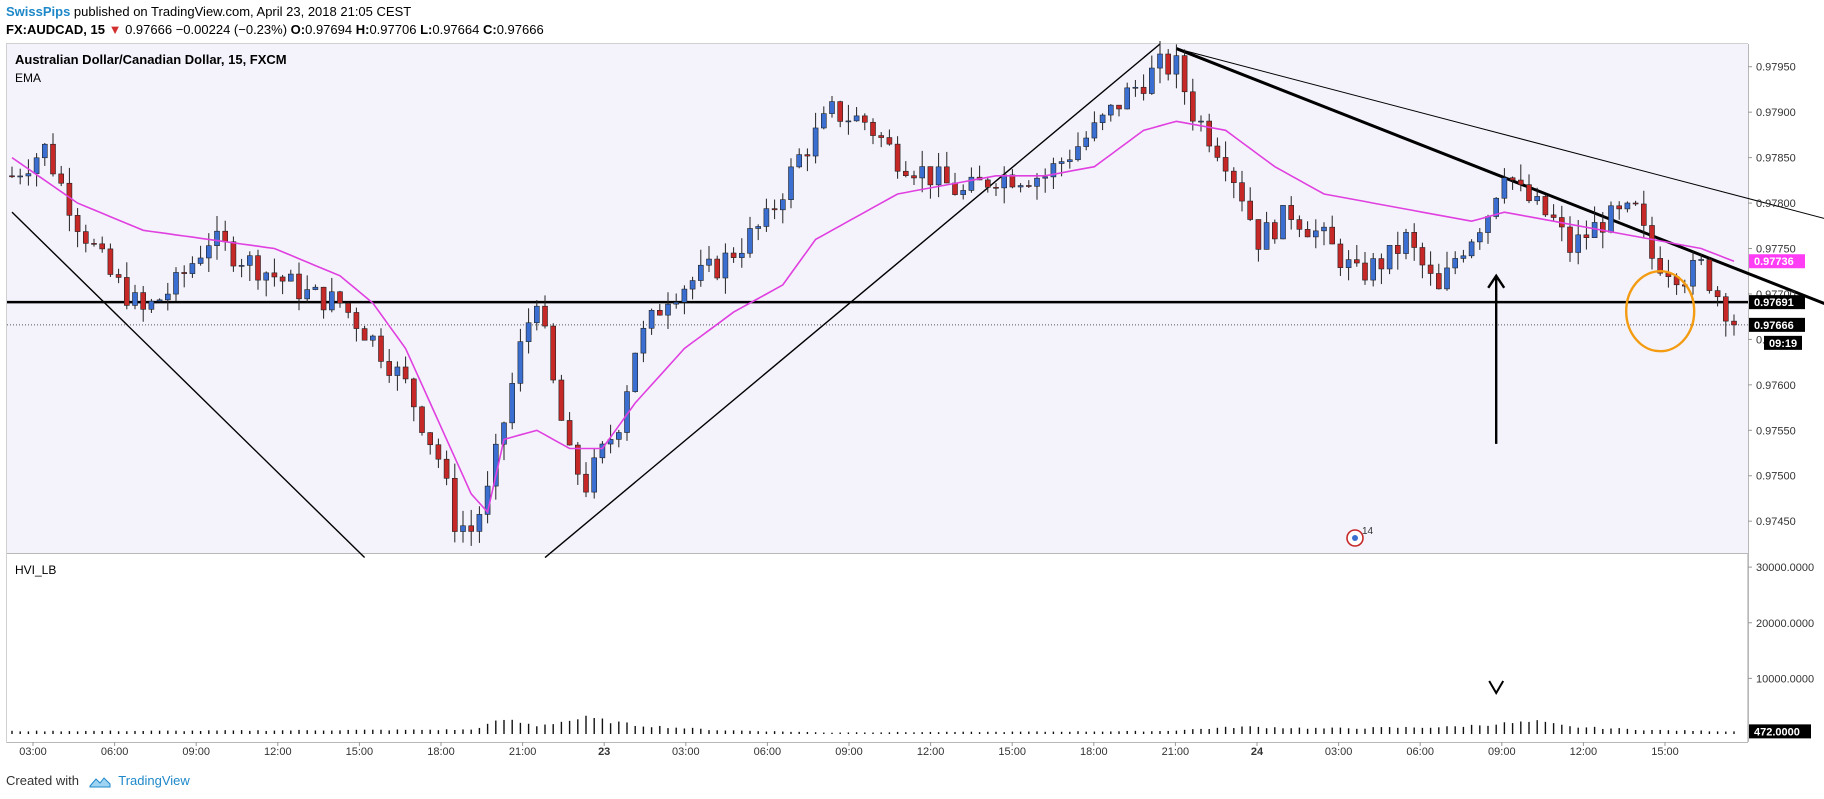 The width and height of the screenshot is (1824, 799). I want to click on price-tick-label: 0.97900, so click(1776, 113).